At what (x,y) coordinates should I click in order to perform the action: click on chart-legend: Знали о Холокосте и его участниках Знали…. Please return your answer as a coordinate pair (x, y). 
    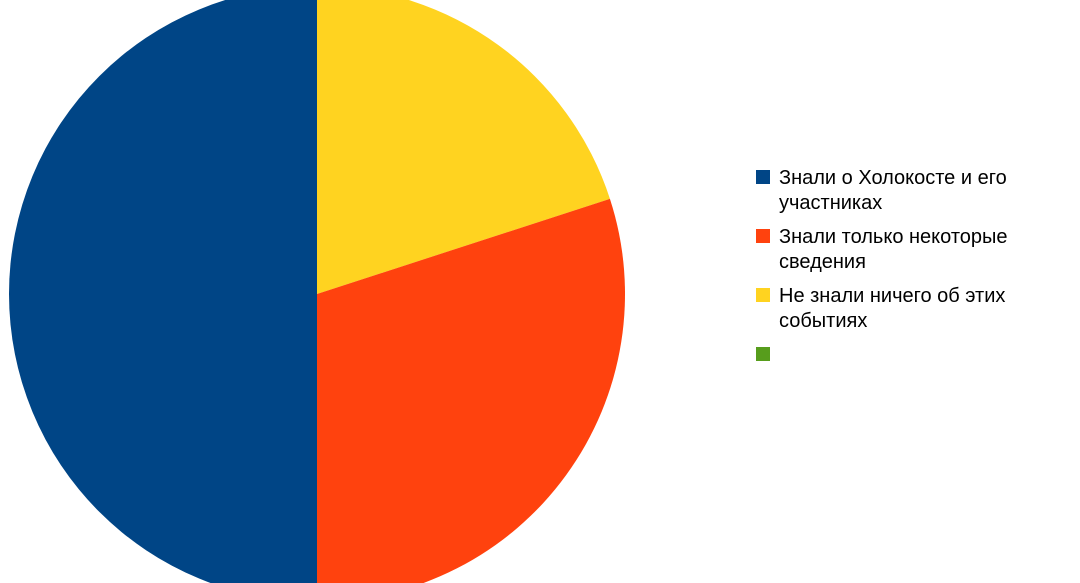
    Looking at the image, I should click on (916, 269).